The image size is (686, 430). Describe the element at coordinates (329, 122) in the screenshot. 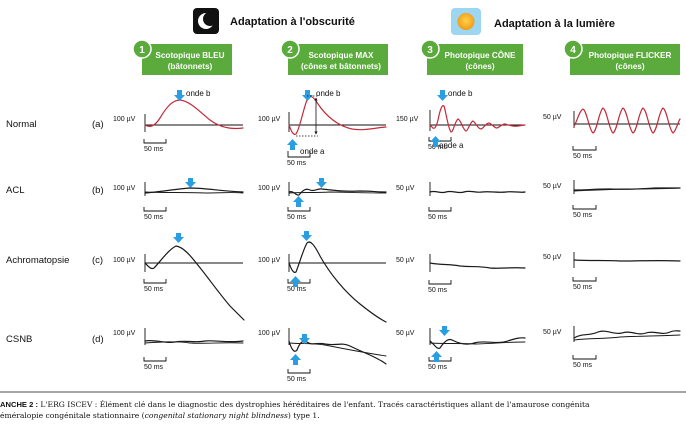

I see `wave-annotations: onde b onde b onde a onde b onde a` at that location.